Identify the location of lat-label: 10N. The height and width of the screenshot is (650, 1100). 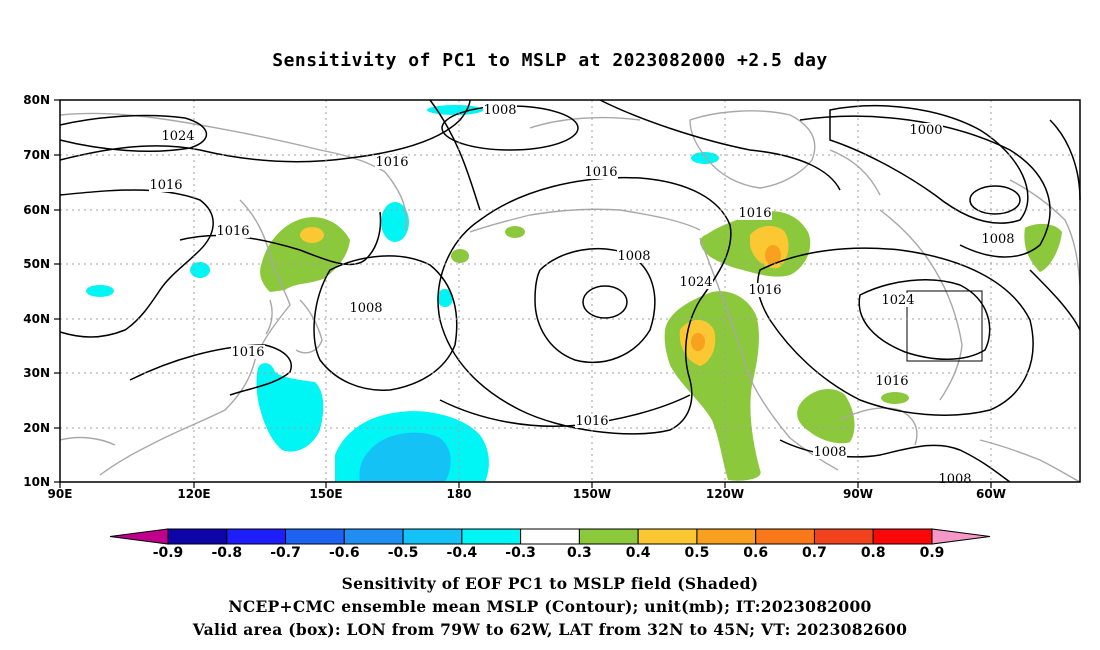
(36, 482).